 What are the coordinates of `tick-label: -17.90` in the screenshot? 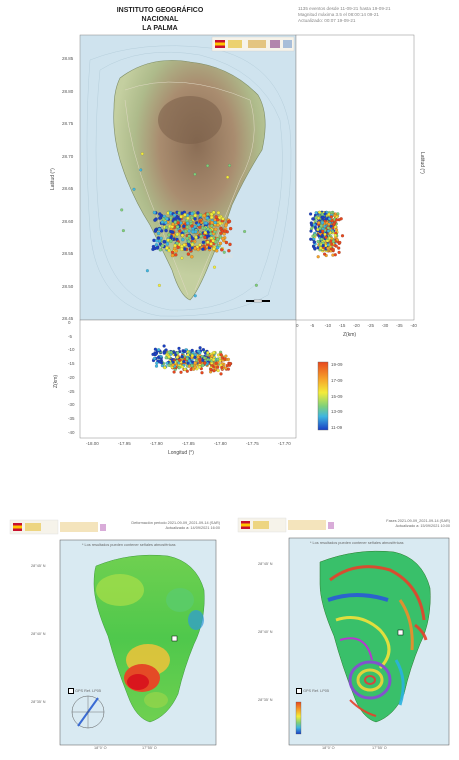 It's located at (156, 443).